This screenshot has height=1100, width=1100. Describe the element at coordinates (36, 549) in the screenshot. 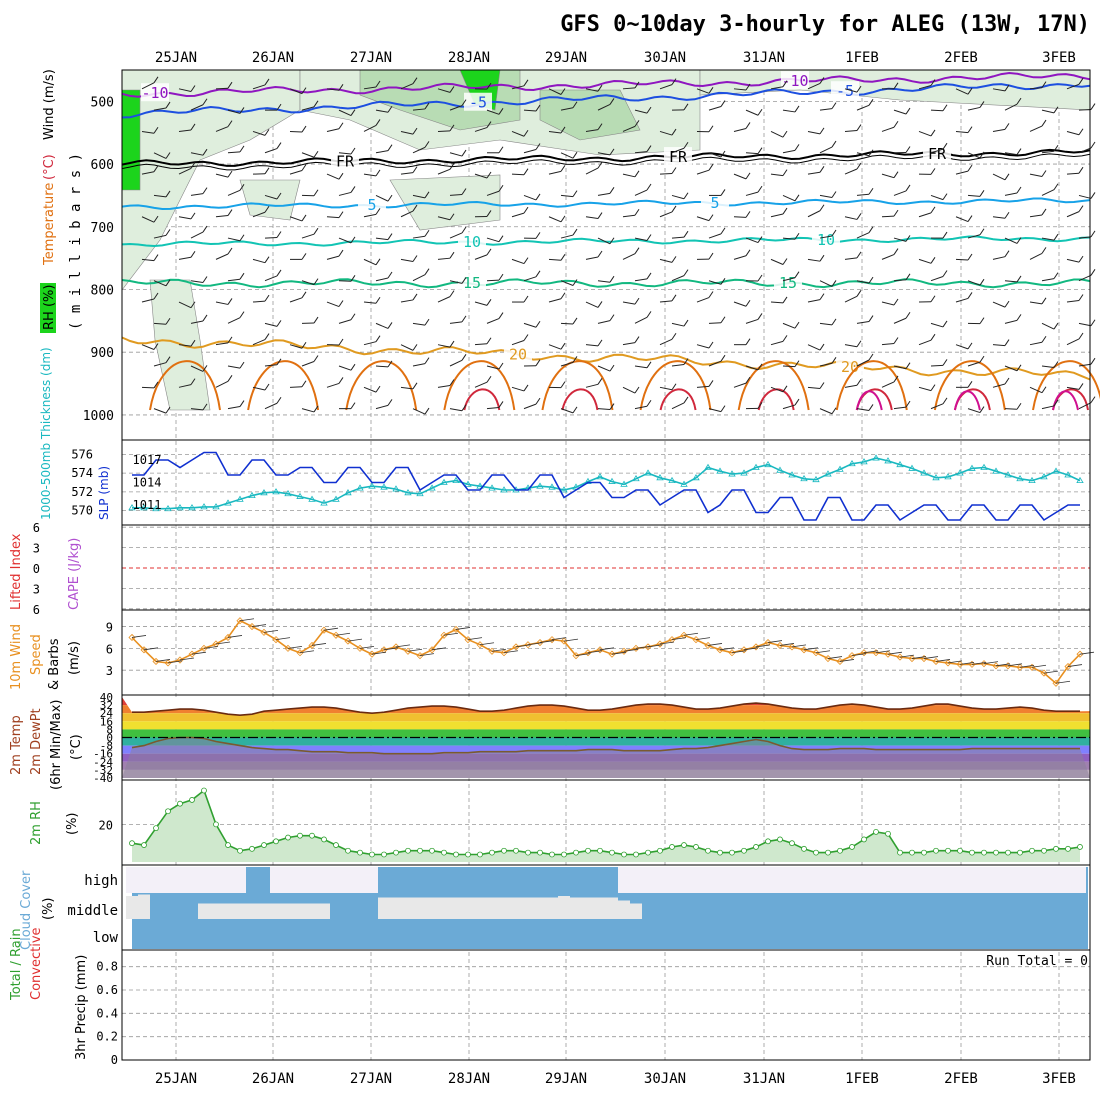

I see `li-tick: 3` at that location.